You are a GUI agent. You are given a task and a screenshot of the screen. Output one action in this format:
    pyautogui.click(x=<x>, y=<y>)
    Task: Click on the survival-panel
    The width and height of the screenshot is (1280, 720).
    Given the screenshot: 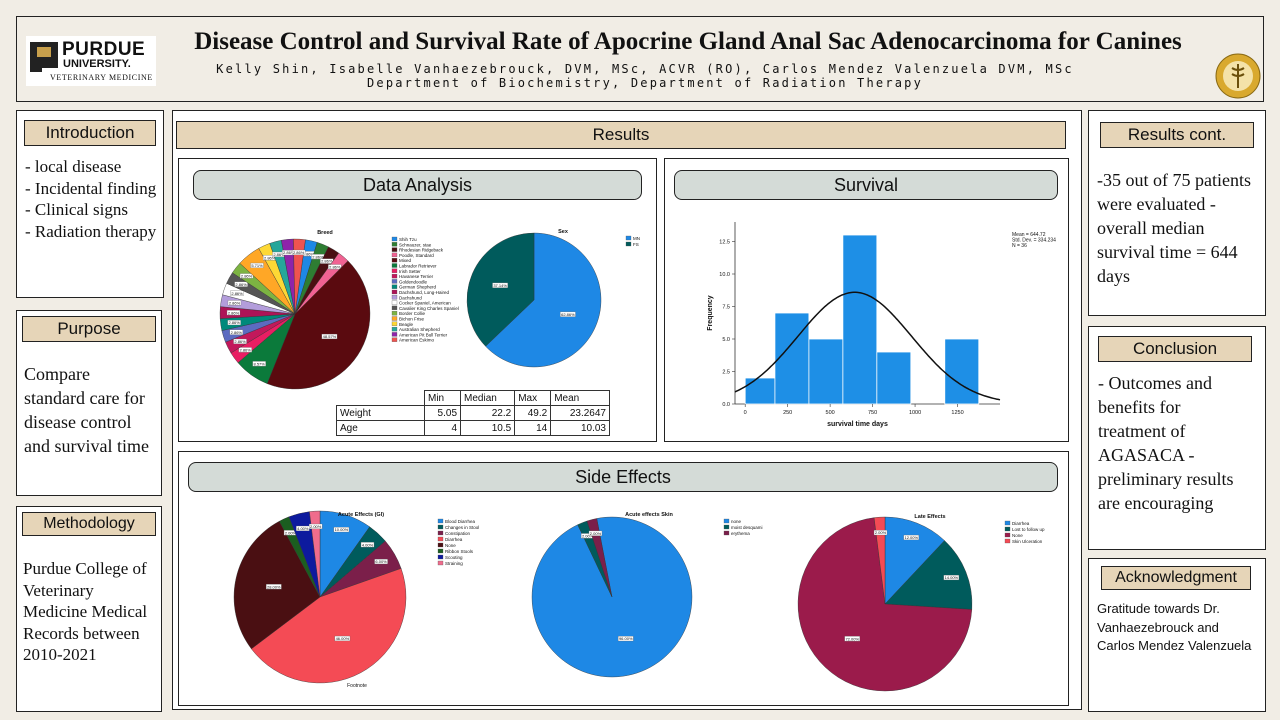 What is the action you would take?
    pyautogui.click(x=866, y=300)
    